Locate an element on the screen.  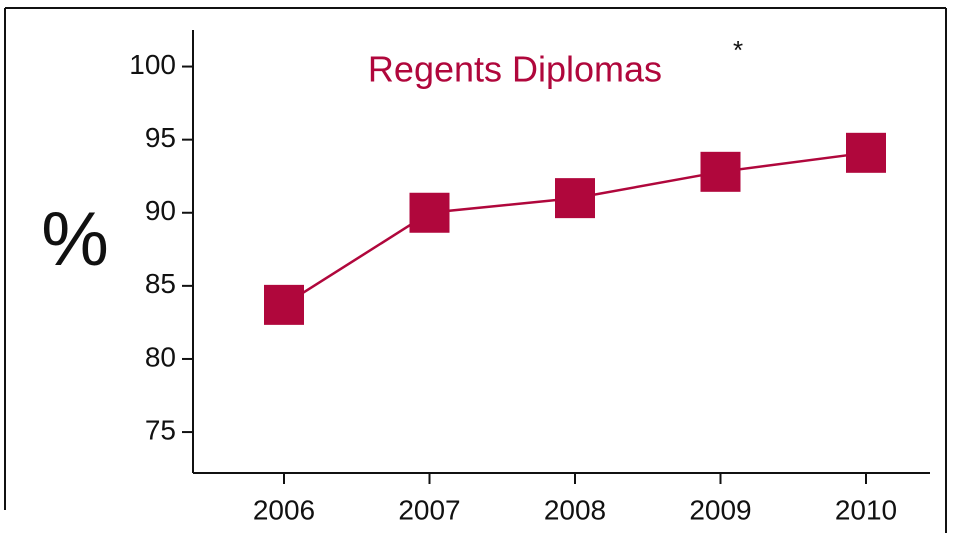
x-tick-label: 2008 is located at coordinates (575, 509).